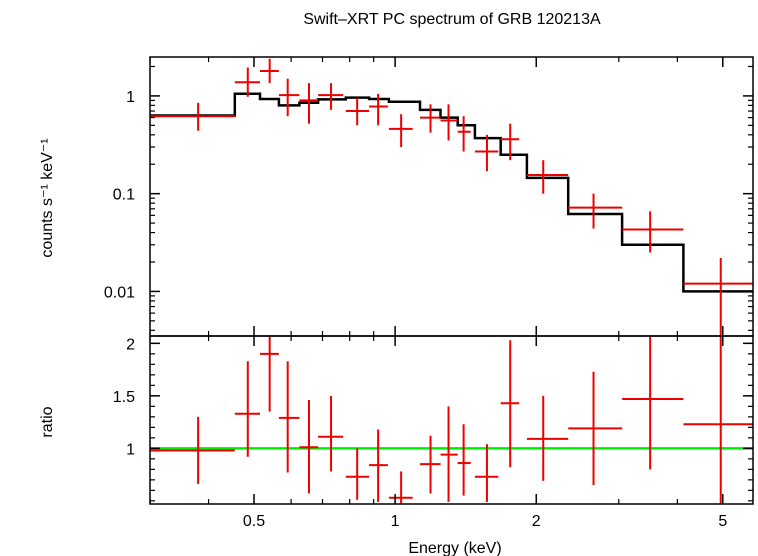 Image resolution: width=758 pixels, height=556 pixels. Describe the element at coordinates (254, 521) in the screenshot. I see `x-tick-label: 0.5` at that location.